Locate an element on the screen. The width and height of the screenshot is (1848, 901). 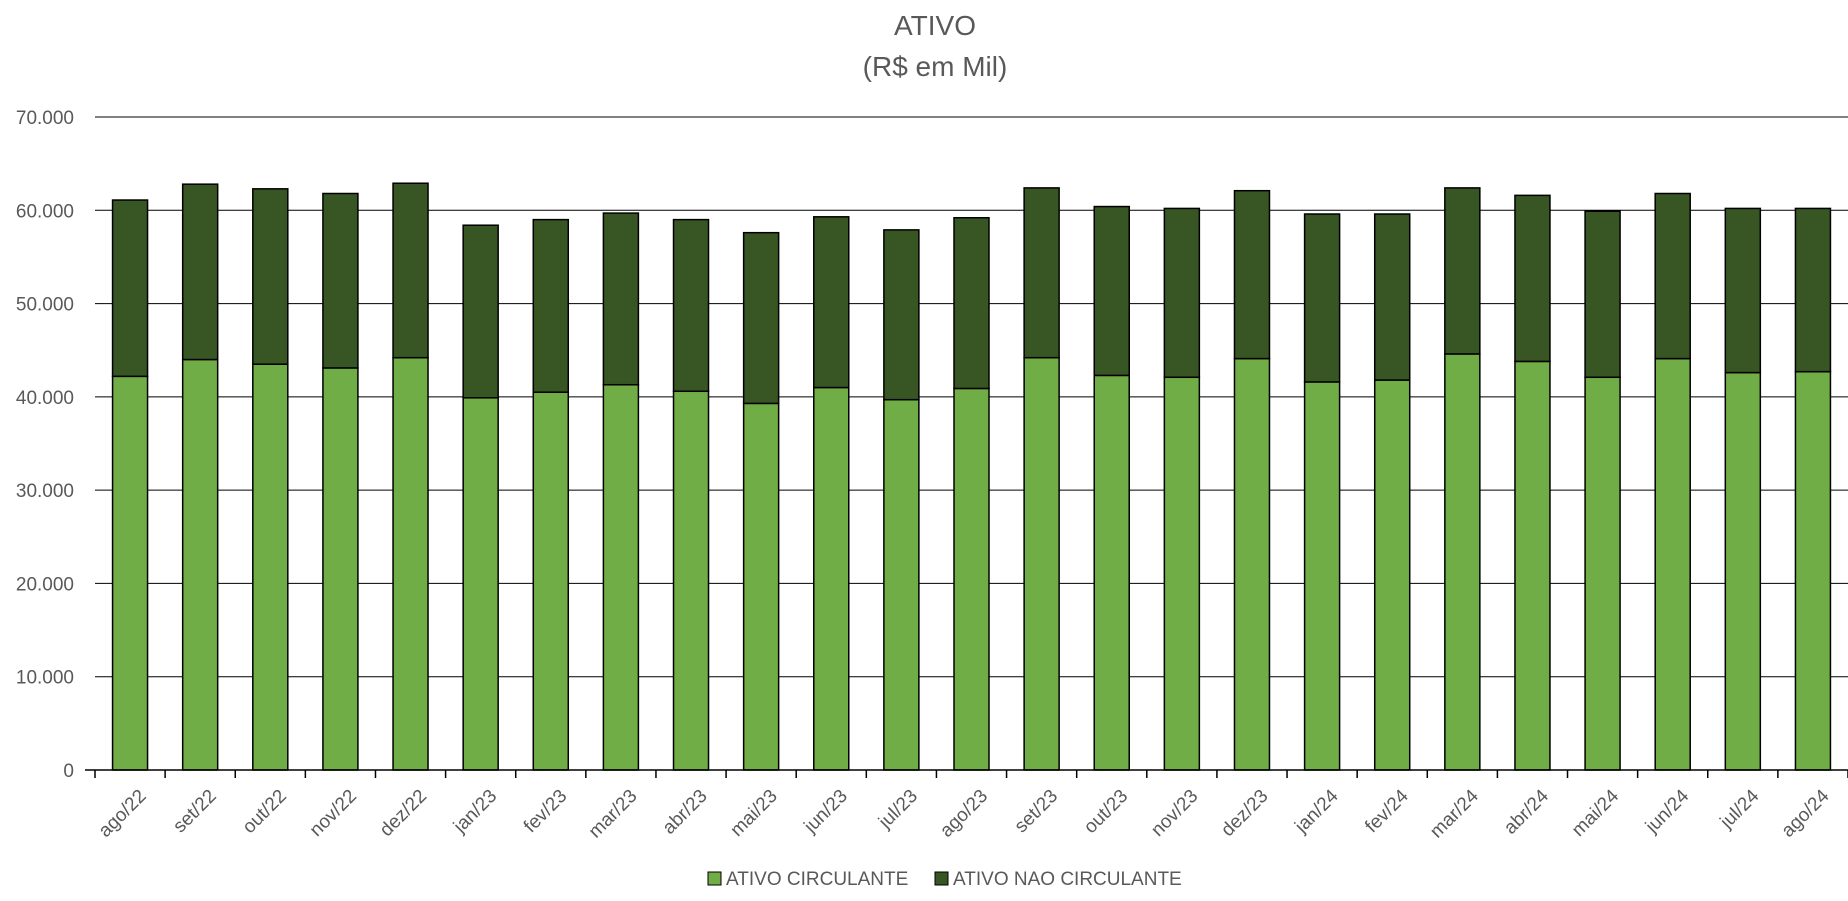
legend-item-ativo-circulante: ATIVO CIRCULANTE is located at coordinates (807, 879).